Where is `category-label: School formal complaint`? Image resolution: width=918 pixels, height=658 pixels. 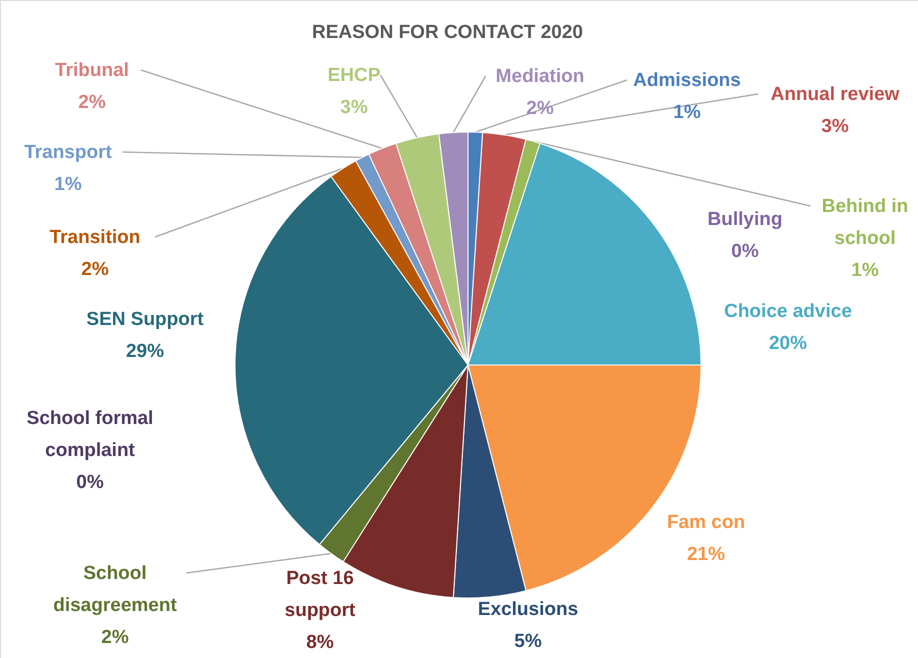 category-label: School formal complaint is located at coordinates (90, 434).